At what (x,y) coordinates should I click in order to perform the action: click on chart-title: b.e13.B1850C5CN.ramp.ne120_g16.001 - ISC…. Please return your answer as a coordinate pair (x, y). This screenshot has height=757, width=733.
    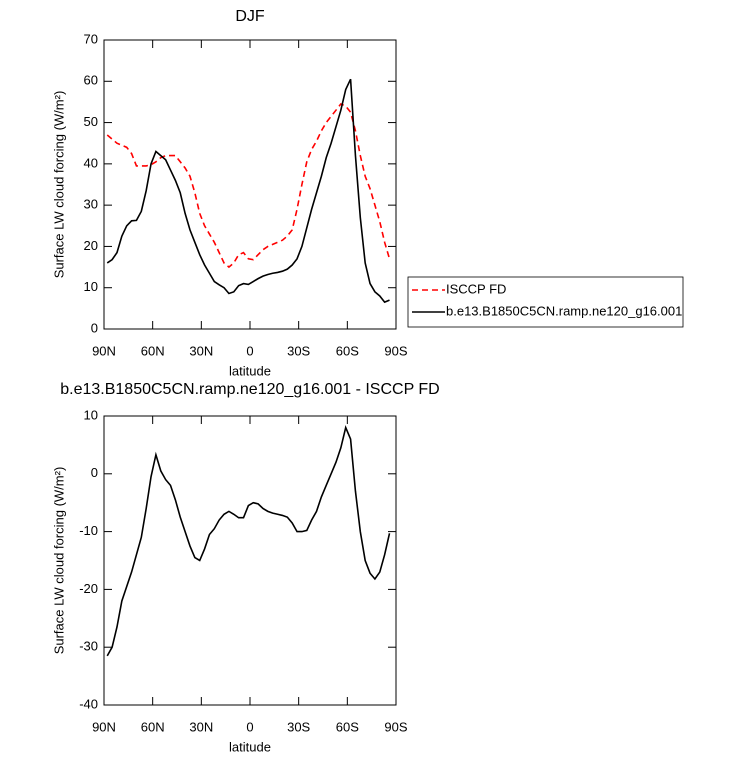
    Looking at the image, I should click on (249, 389).